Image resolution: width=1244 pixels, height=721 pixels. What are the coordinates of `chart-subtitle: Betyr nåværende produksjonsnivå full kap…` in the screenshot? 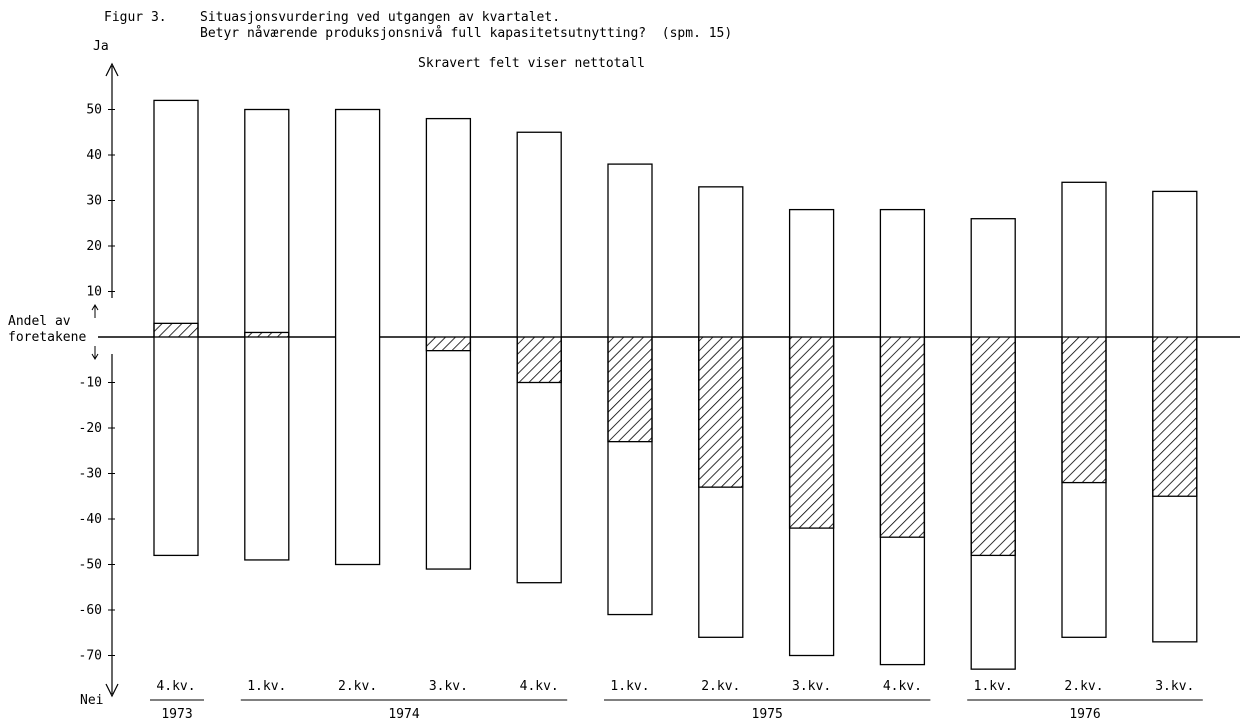 It's located at (466, 33).